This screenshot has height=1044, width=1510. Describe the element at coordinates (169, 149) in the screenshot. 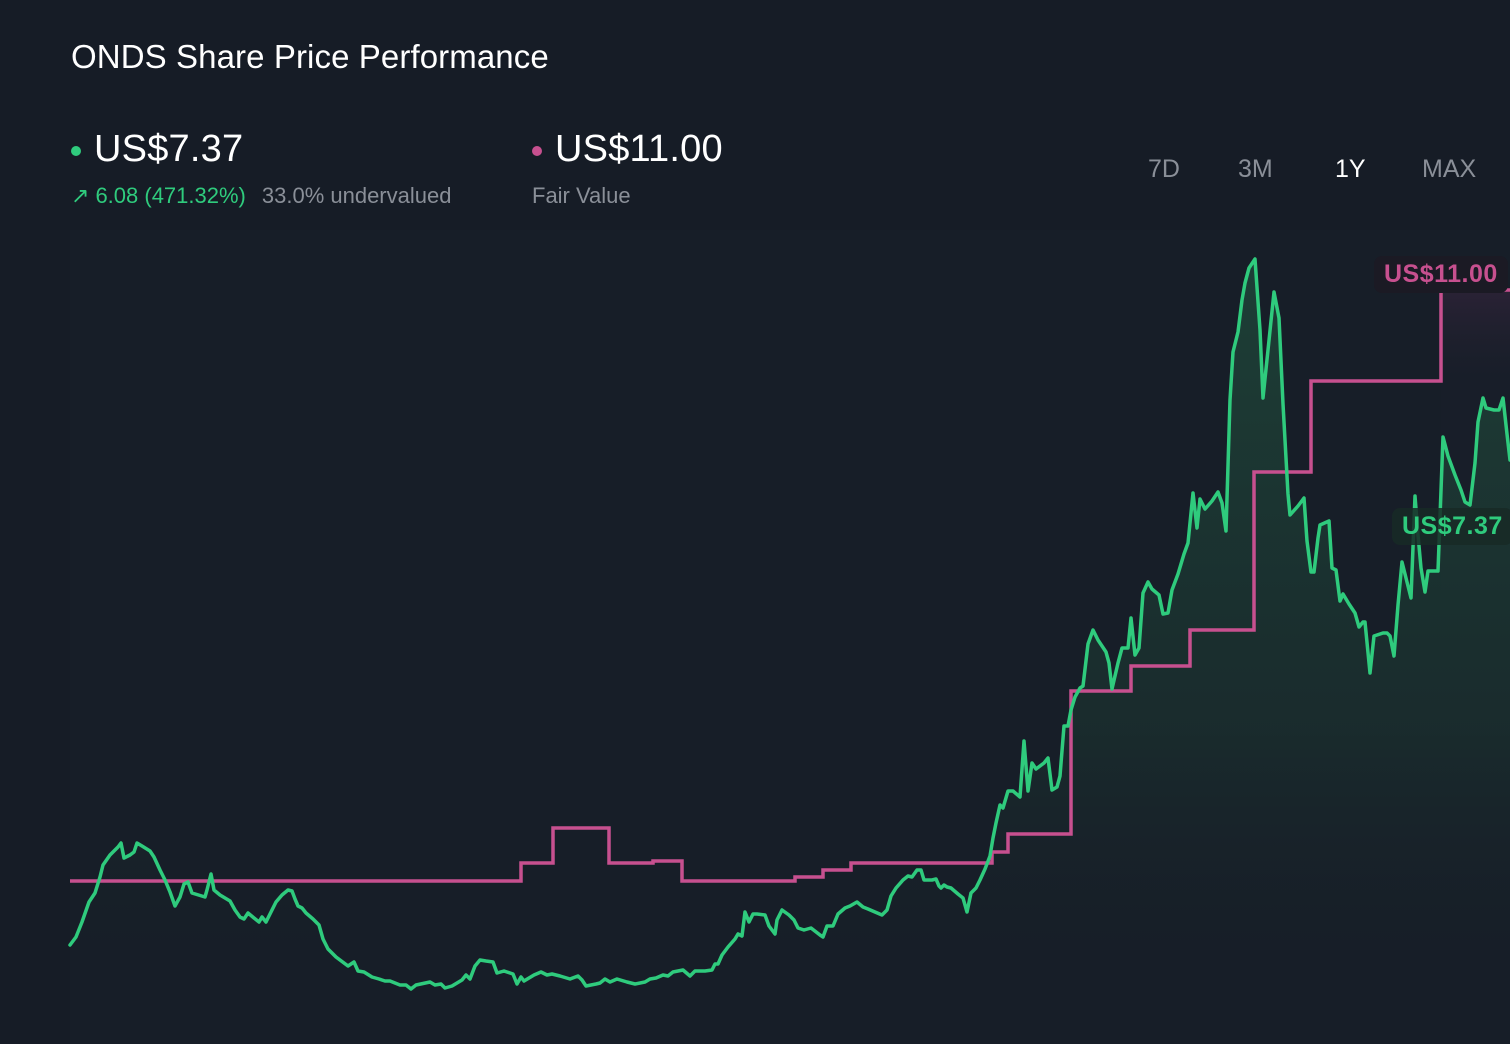

I see `current-price: US$7.37` at that location.